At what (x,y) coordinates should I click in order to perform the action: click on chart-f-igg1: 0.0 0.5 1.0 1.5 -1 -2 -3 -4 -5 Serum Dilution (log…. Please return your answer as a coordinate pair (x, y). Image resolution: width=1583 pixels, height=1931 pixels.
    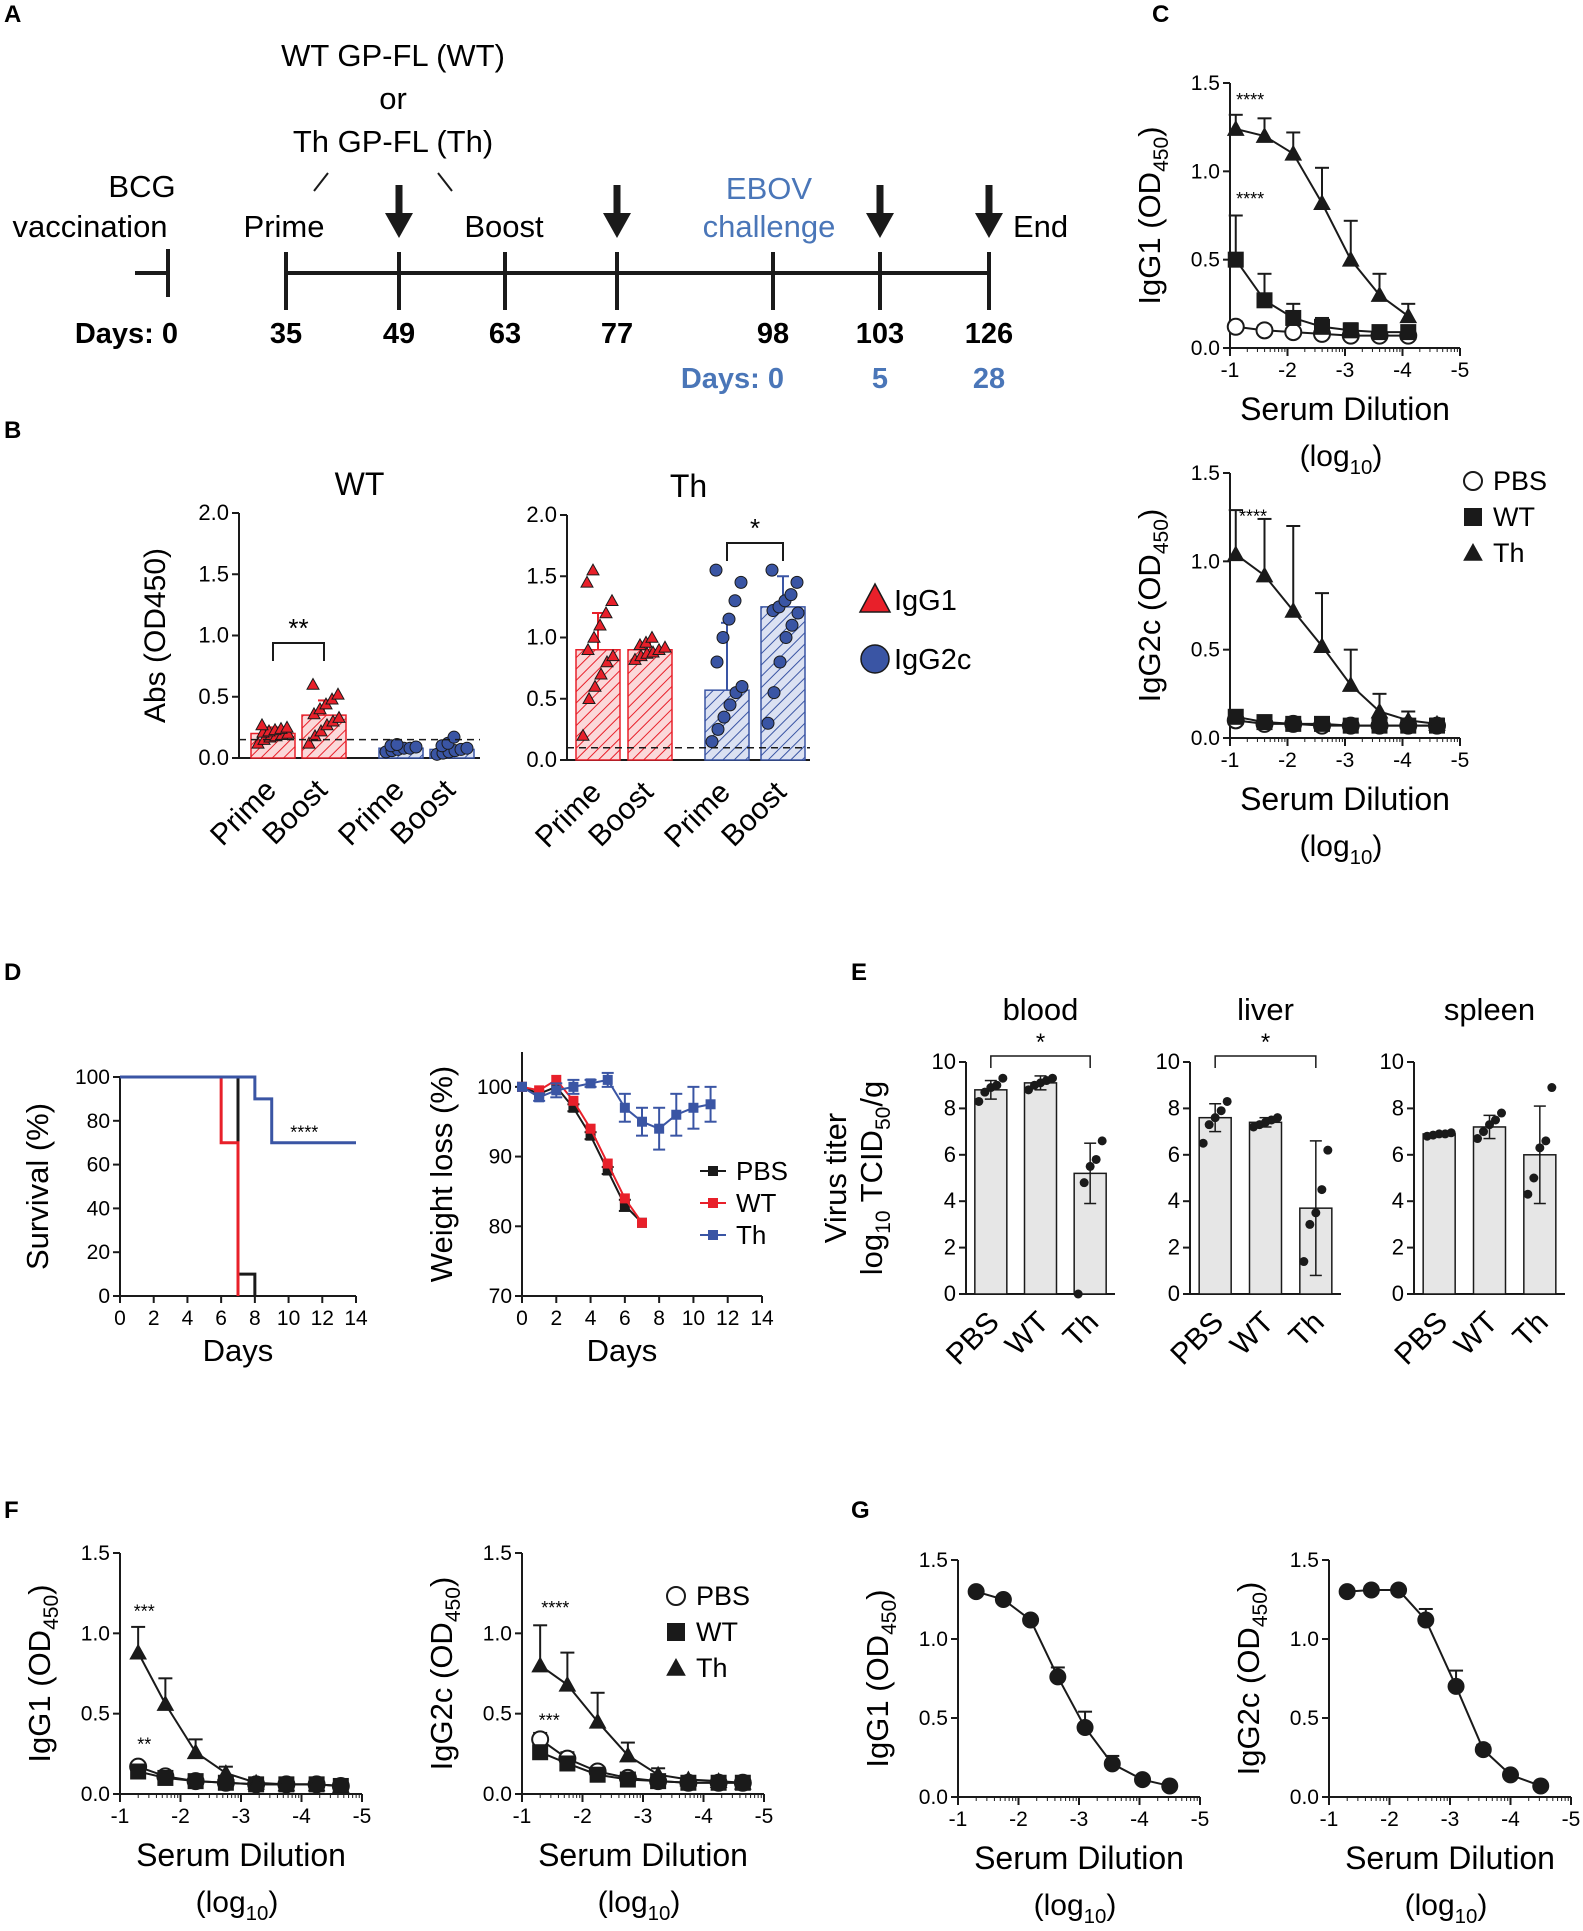
    Looking at the image, I should click on (196, 1733).